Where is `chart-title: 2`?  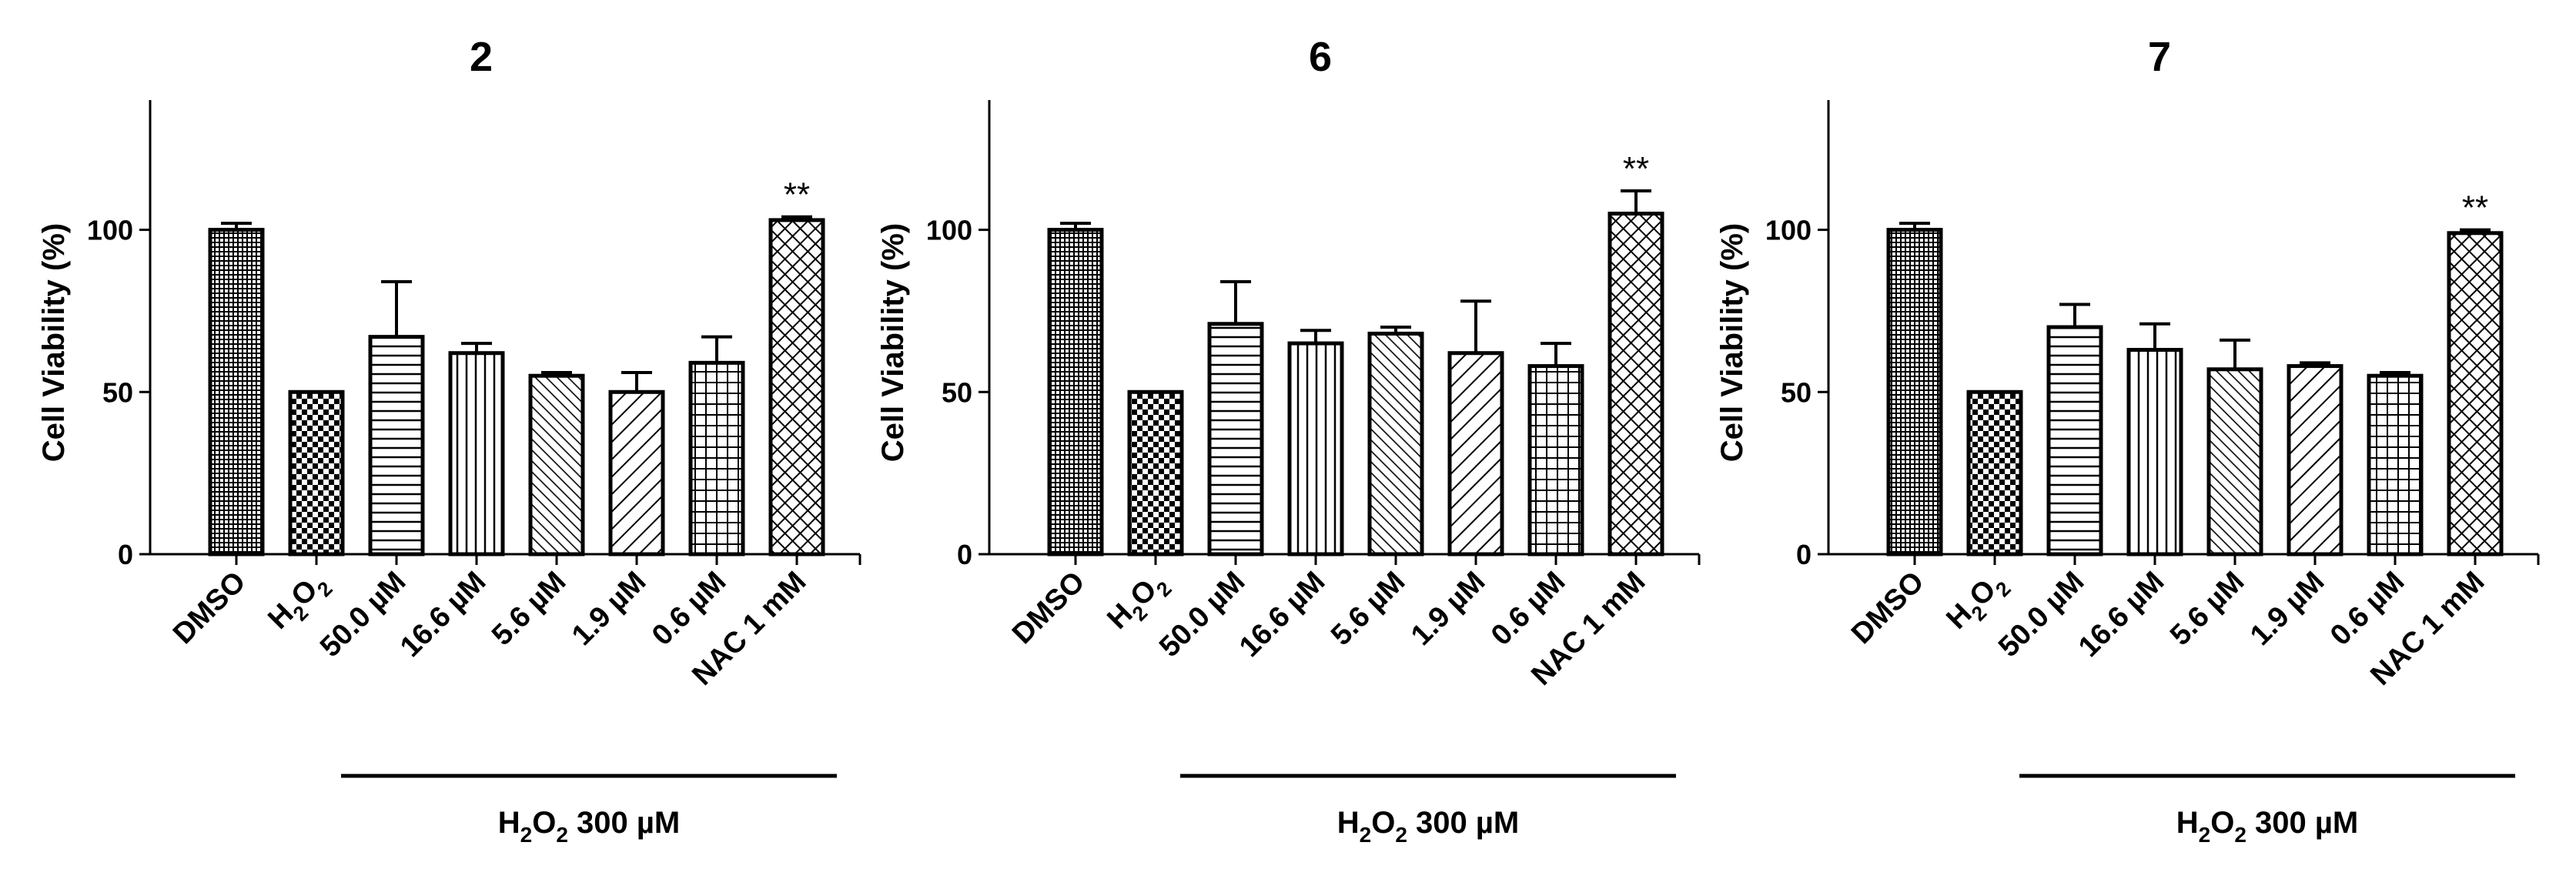
chart-title: 2 is located at coordinates (481, 57).